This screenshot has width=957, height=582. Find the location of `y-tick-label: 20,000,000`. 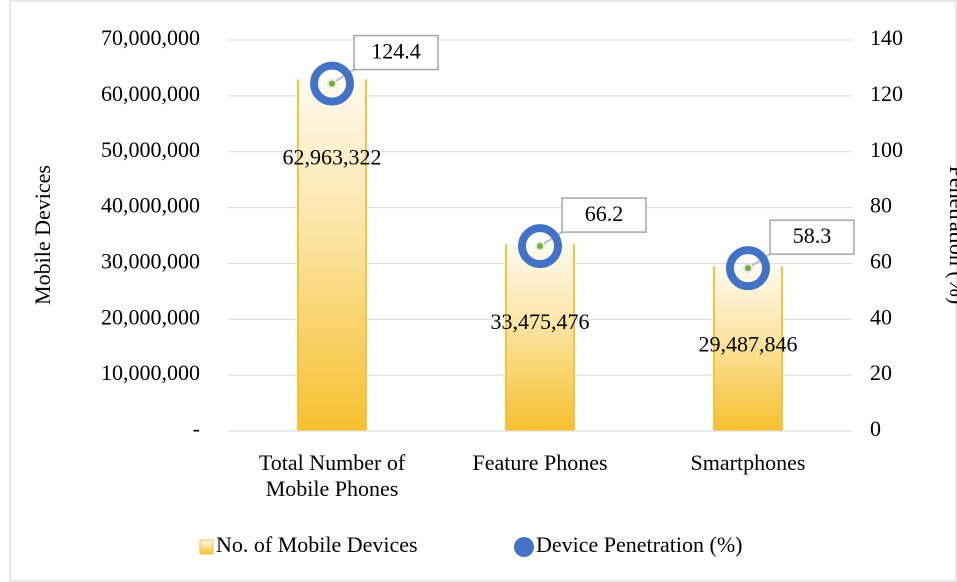

y-tick-label: 20,000,000 is located at coordinates (150, 316).